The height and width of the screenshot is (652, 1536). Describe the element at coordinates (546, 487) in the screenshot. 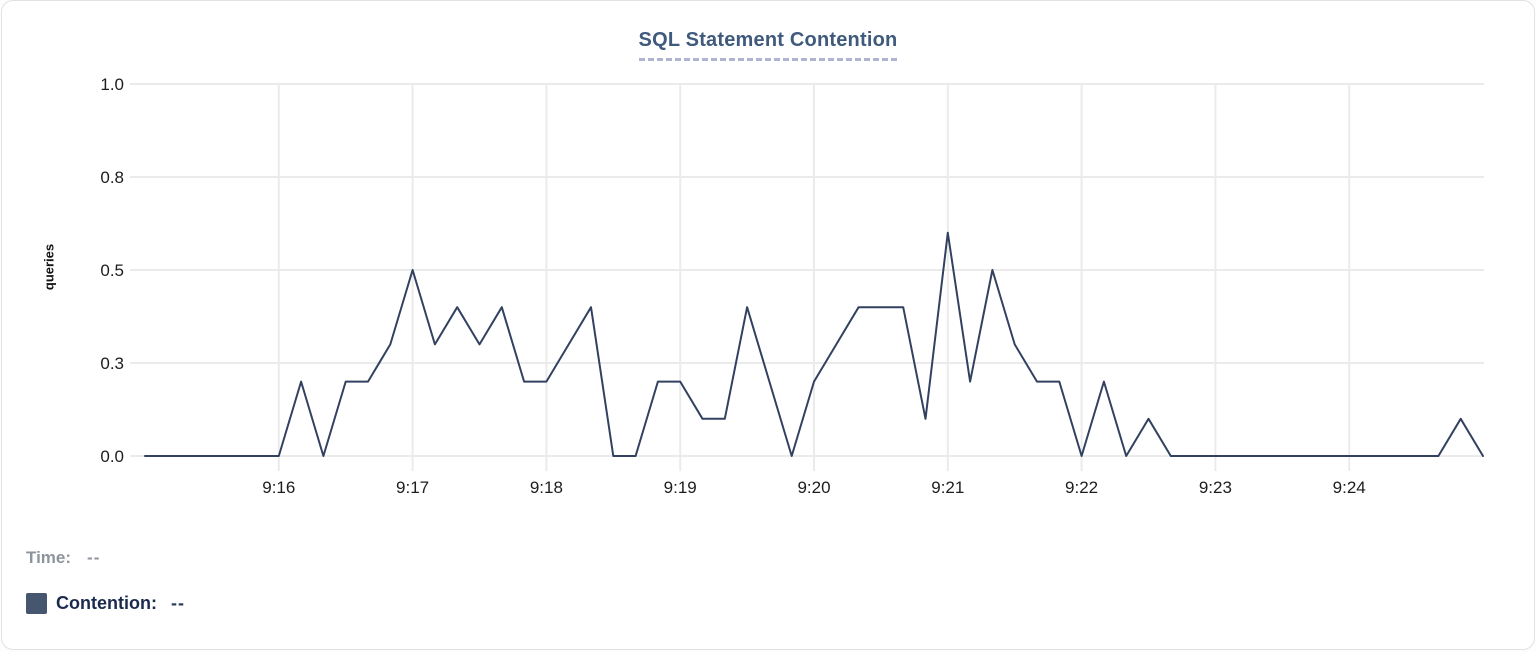

I see `x-tick-label: 9:18` at that location.